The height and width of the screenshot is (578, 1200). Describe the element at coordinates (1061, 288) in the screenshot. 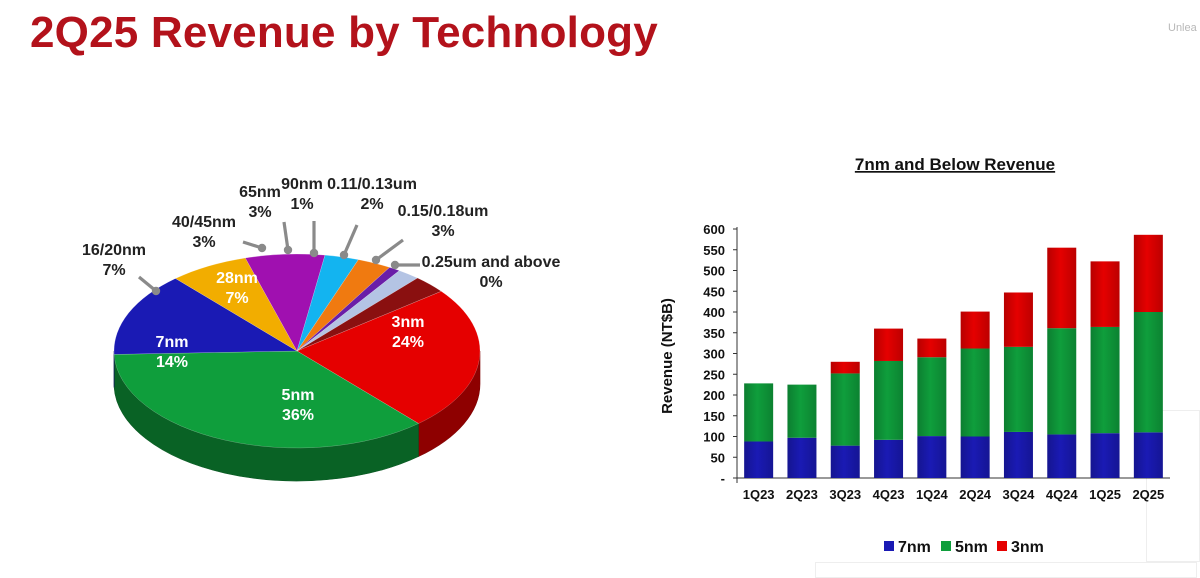

I see `bar-4q24-3nm` at that location.